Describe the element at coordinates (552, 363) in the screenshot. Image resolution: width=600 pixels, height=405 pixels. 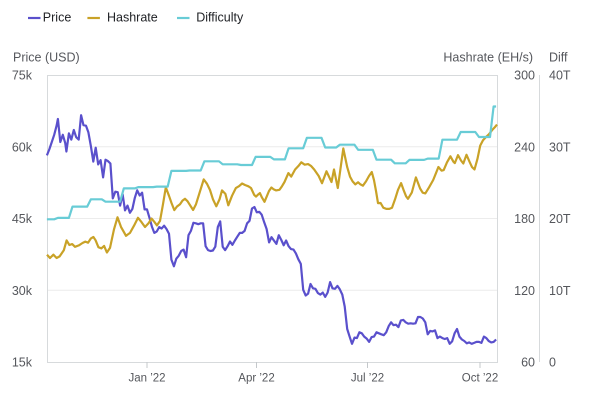
I see `svg-text: 0` at that location.